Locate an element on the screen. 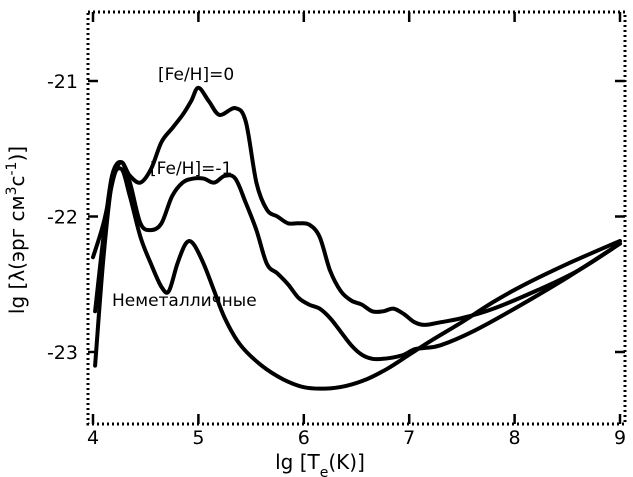 The height and width of the screenshot is (477, 633). y-tick-label: -23 is located at coordinates (62, 353).